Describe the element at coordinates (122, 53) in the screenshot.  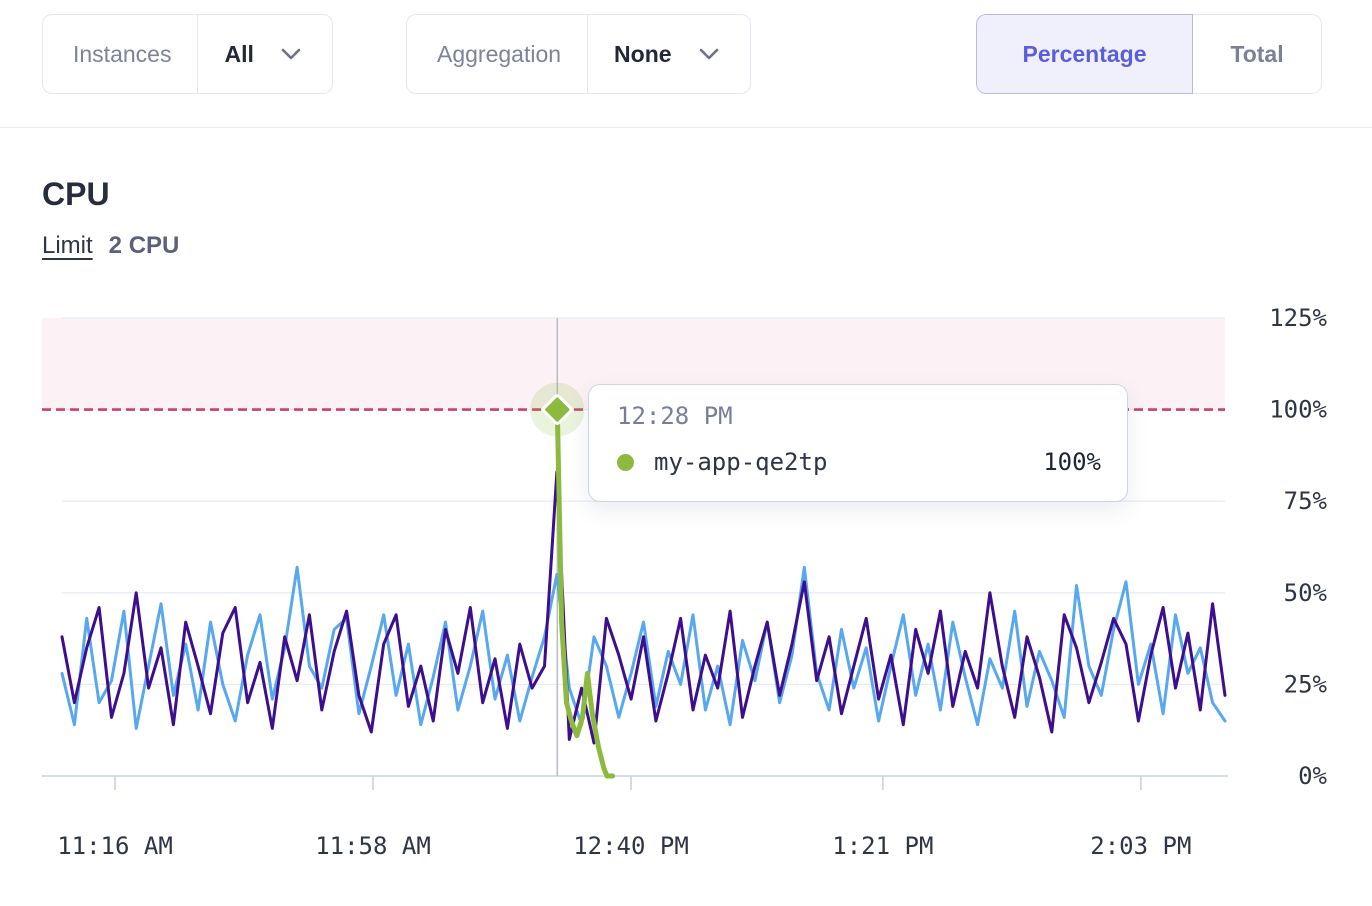
I see `instances-label: Instances` at that location.